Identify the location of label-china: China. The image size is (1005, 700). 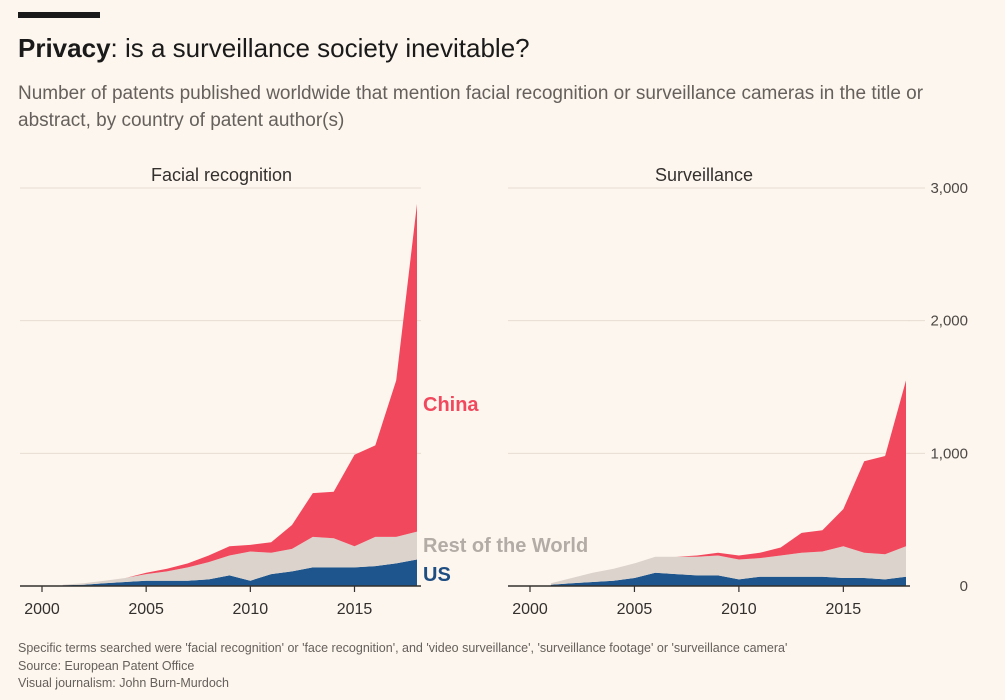
(451, 405).